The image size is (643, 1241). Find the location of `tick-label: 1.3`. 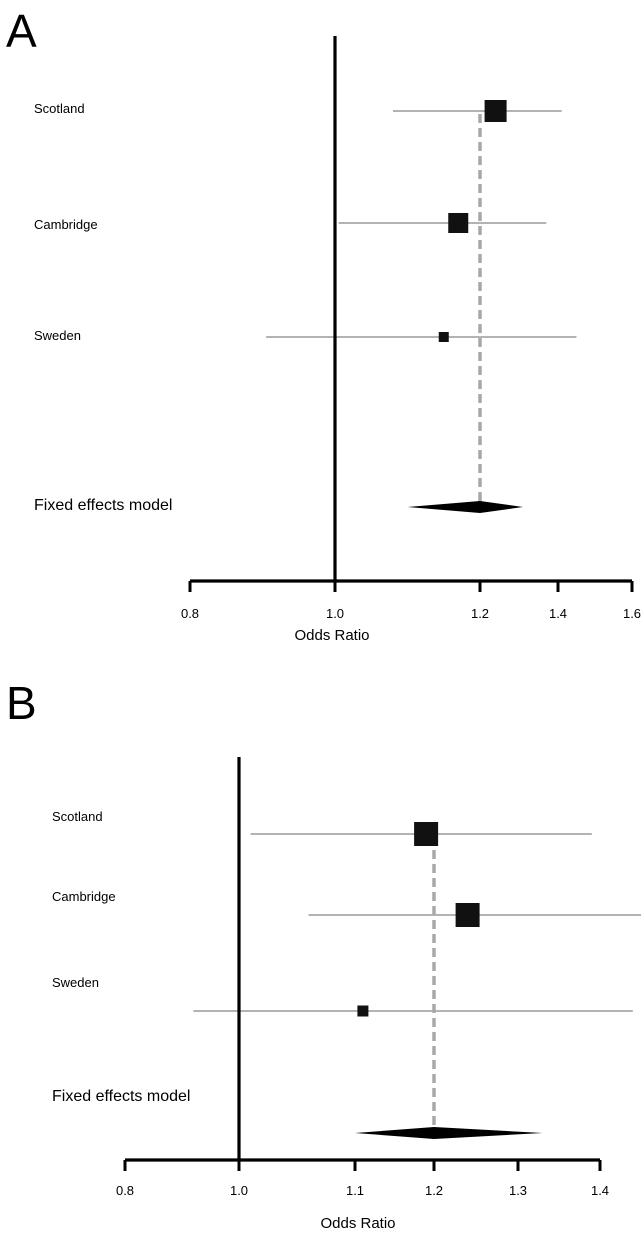

tick-label: 1.3 is located at coordinates (518, 1190).